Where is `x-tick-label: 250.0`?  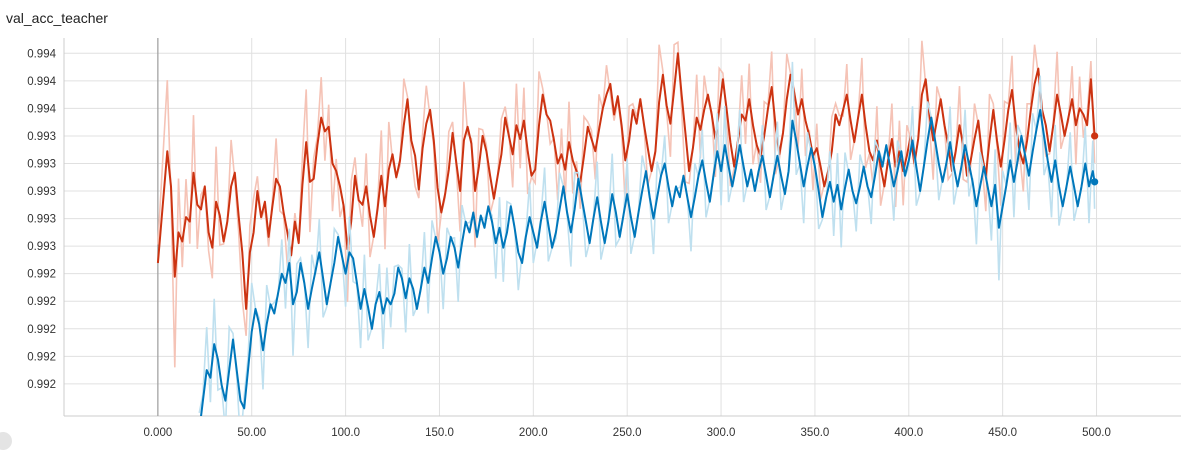
x-tick-label: 250.0 is located at coordinates (627, 433).